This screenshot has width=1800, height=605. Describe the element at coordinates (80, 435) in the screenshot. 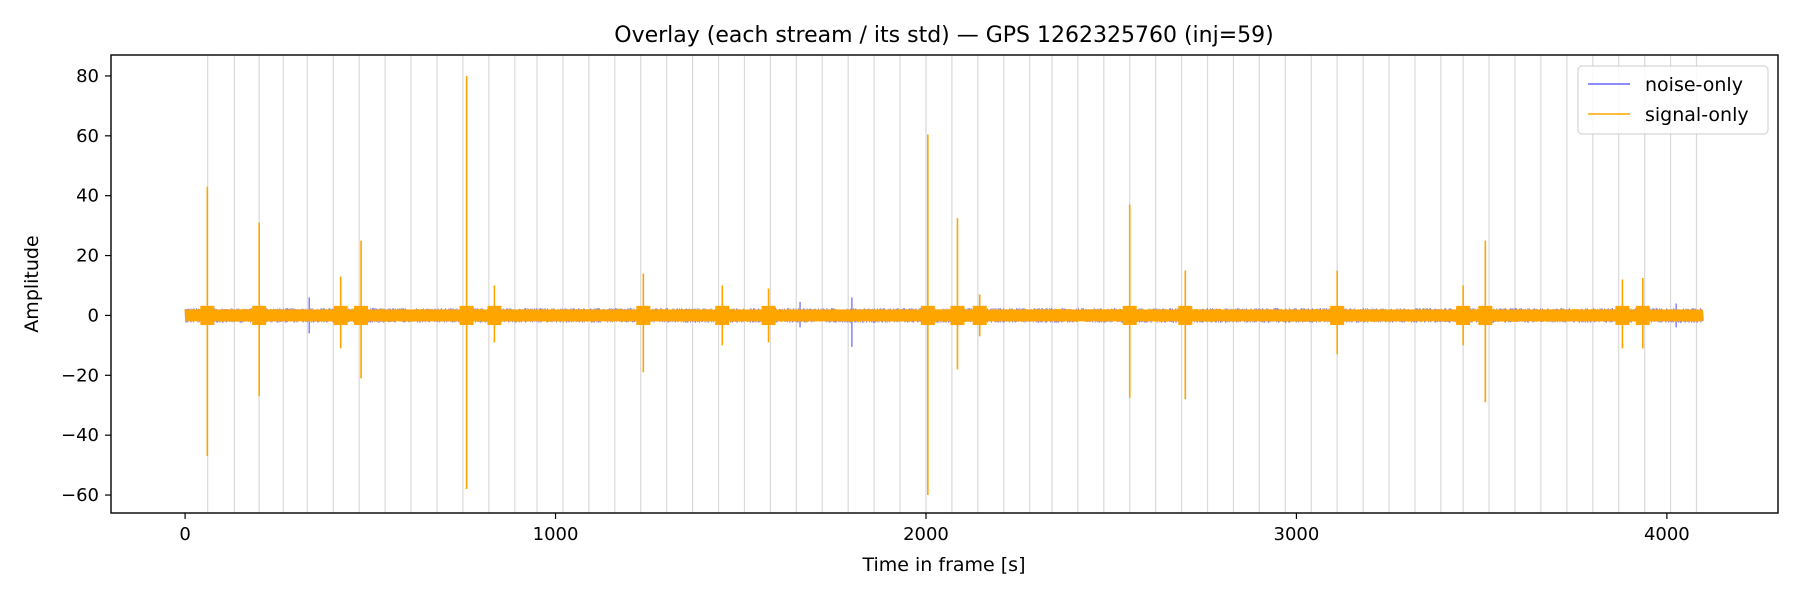

I see `y-tick-label-1: −40` at that location.